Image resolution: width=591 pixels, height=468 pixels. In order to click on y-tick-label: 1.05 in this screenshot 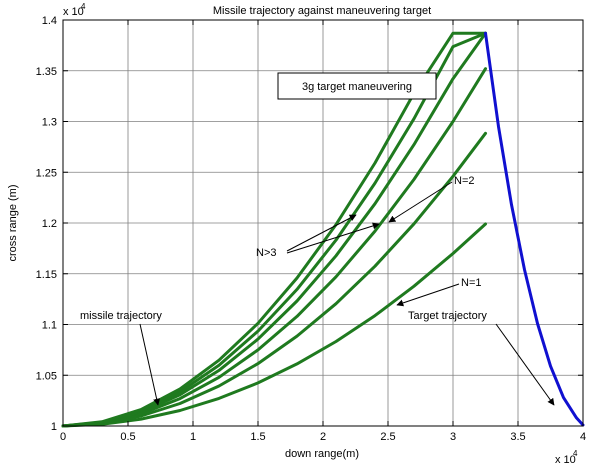, I will do `click(46, 376)`.